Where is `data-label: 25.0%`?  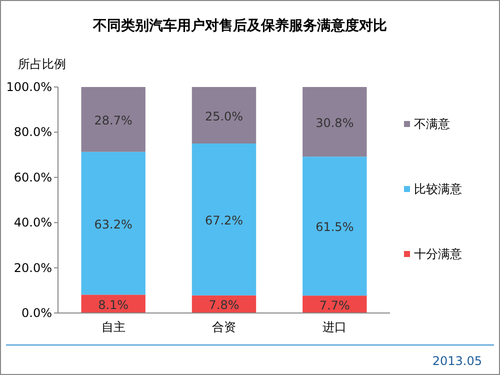 data-label: 25.0% is located at coordinates (224, 116).